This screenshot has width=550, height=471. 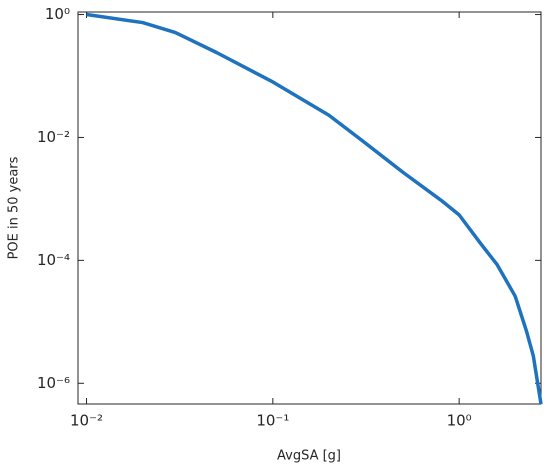 I want to click on x-axis-label: AvgSA [g], so click(x=309, y=456).